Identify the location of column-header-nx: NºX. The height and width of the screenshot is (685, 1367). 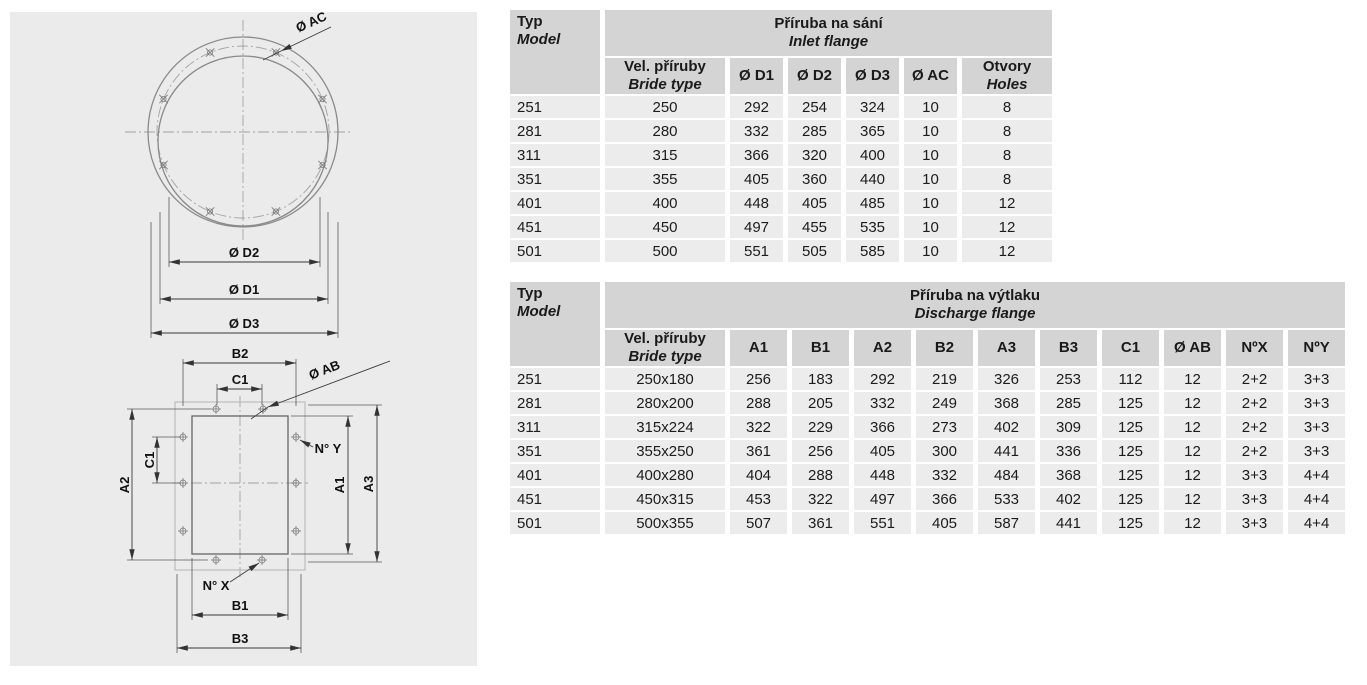
(1254, 348).